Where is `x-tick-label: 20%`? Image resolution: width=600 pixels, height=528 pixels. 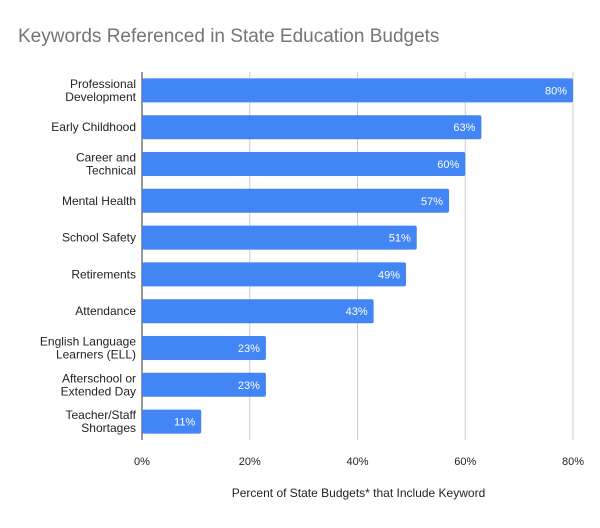 x-tick-label: 20% is located at coordinates (250, 462).